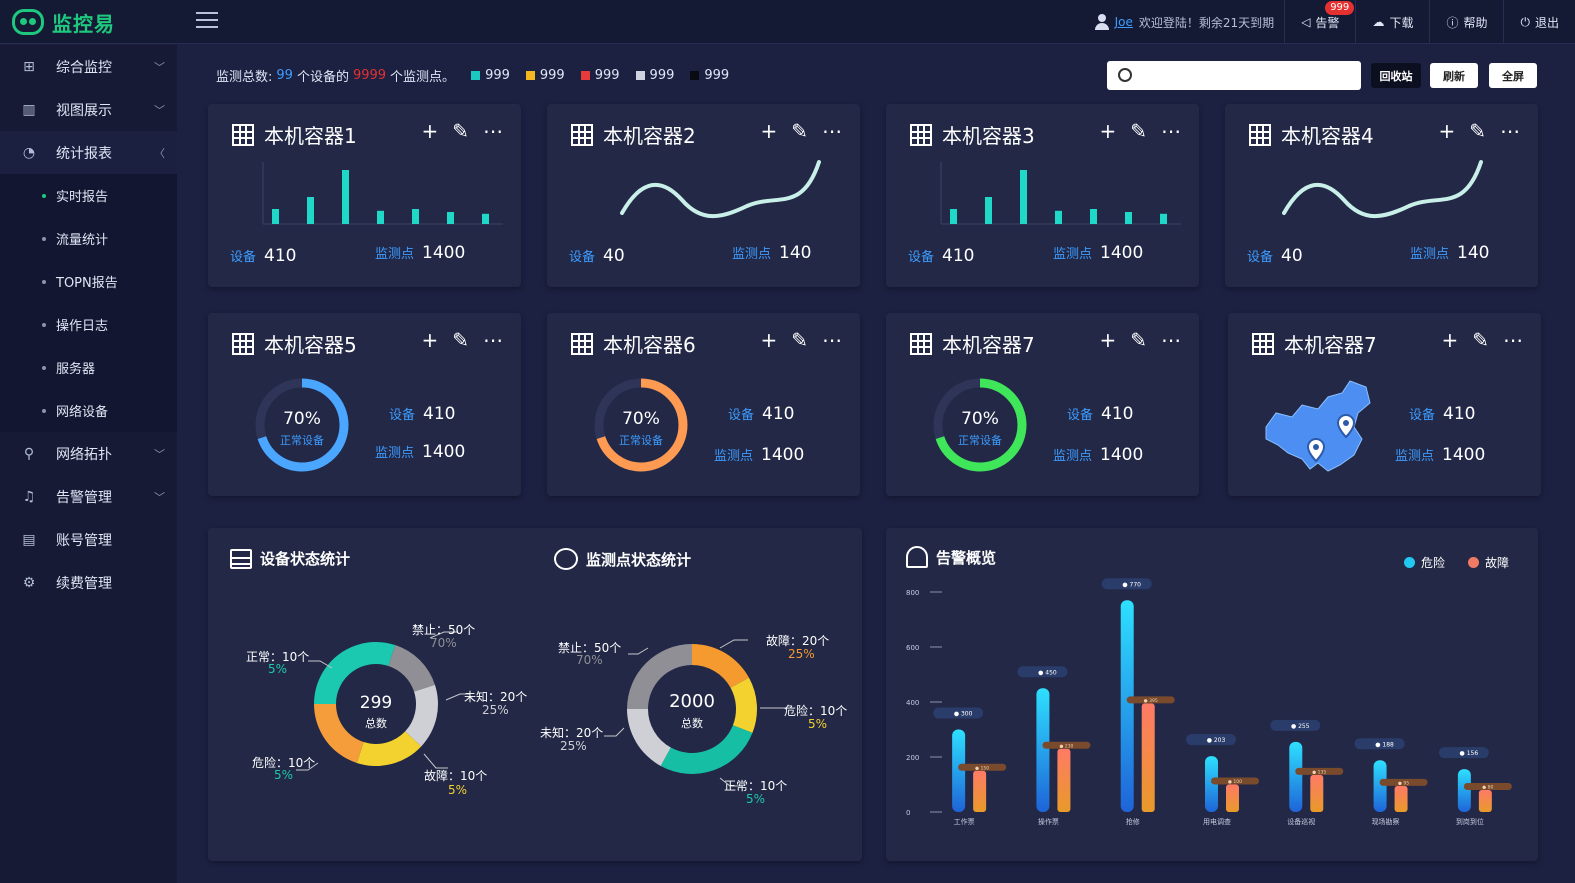 The width and height of the screenshot is (1575, 883). What do you see at coordinates (1042, 404) in the screenshot?
I see `container-card-7: 本机容器7 + ✎ ⋯ 70% 正常设备 设备 410 监测点 1400` at bounding box center [1042, 404].